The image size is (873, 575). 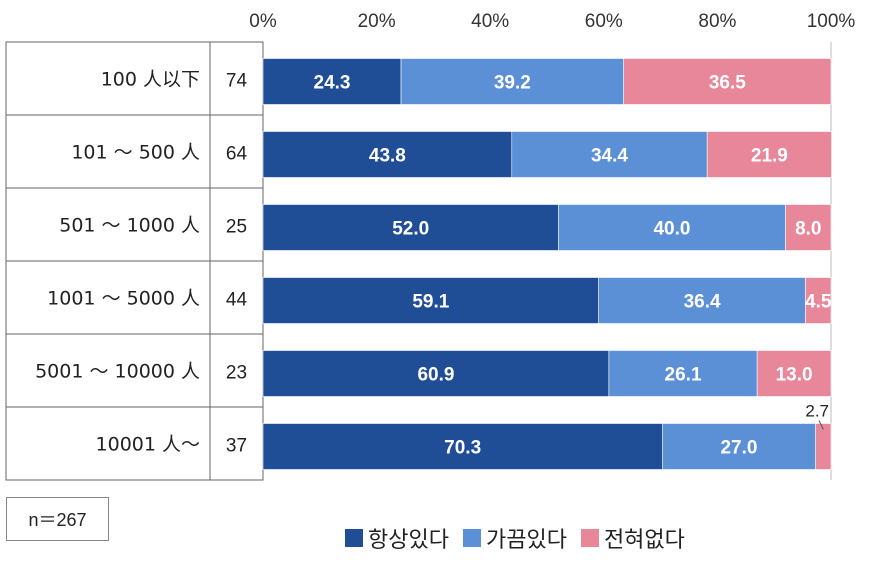 I want to click on category-label: 5001 ～ 10000 人, so click(x=117, y=372).